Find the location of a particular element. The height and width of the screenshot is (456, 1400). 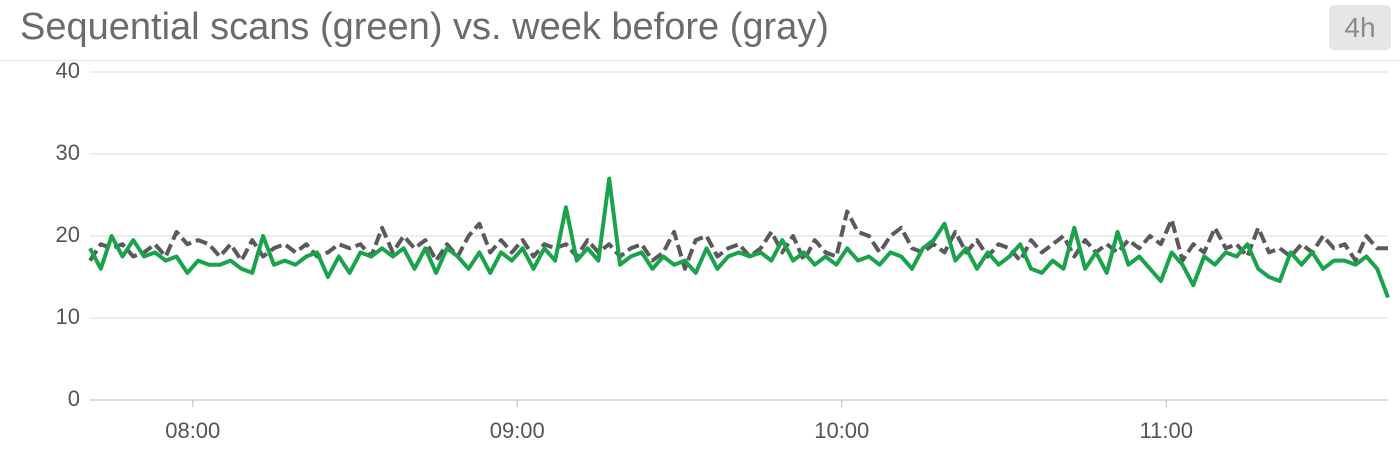

series-line is located at coordinates (738, 240).